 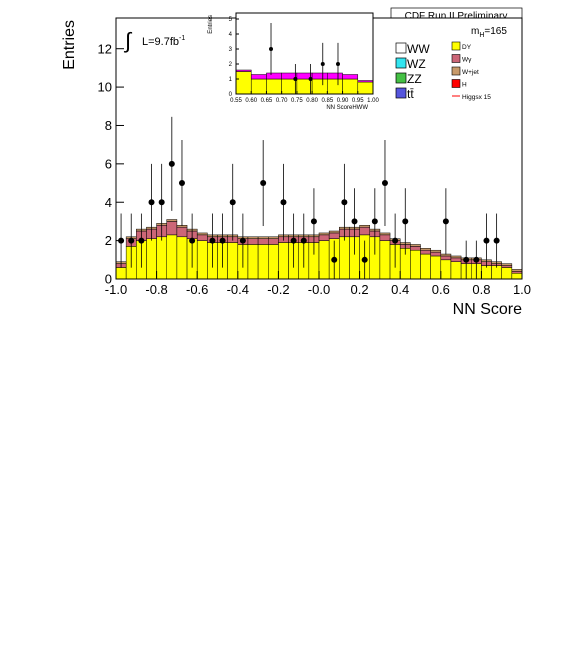 What do you see at coordinates (278, 289) in the screenshot?
I see `x-tick-label: -0.2` at bounding box center [278, 289].